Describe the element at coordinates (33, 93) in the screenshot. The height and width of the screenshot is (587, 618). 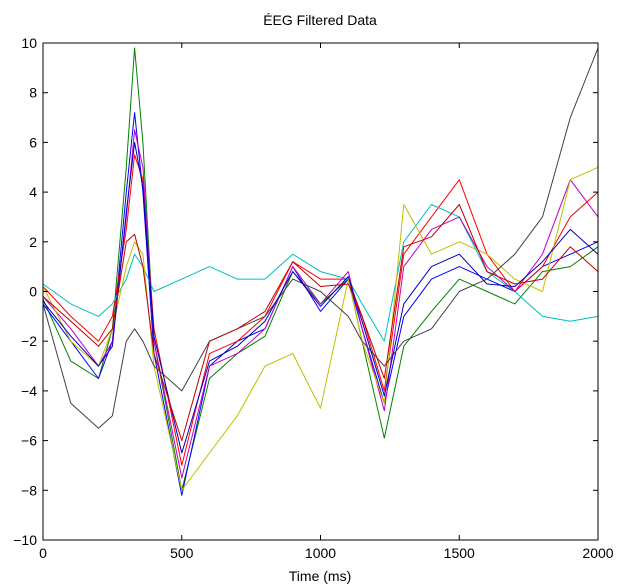
I see `y-tick-label: 8` at that location.